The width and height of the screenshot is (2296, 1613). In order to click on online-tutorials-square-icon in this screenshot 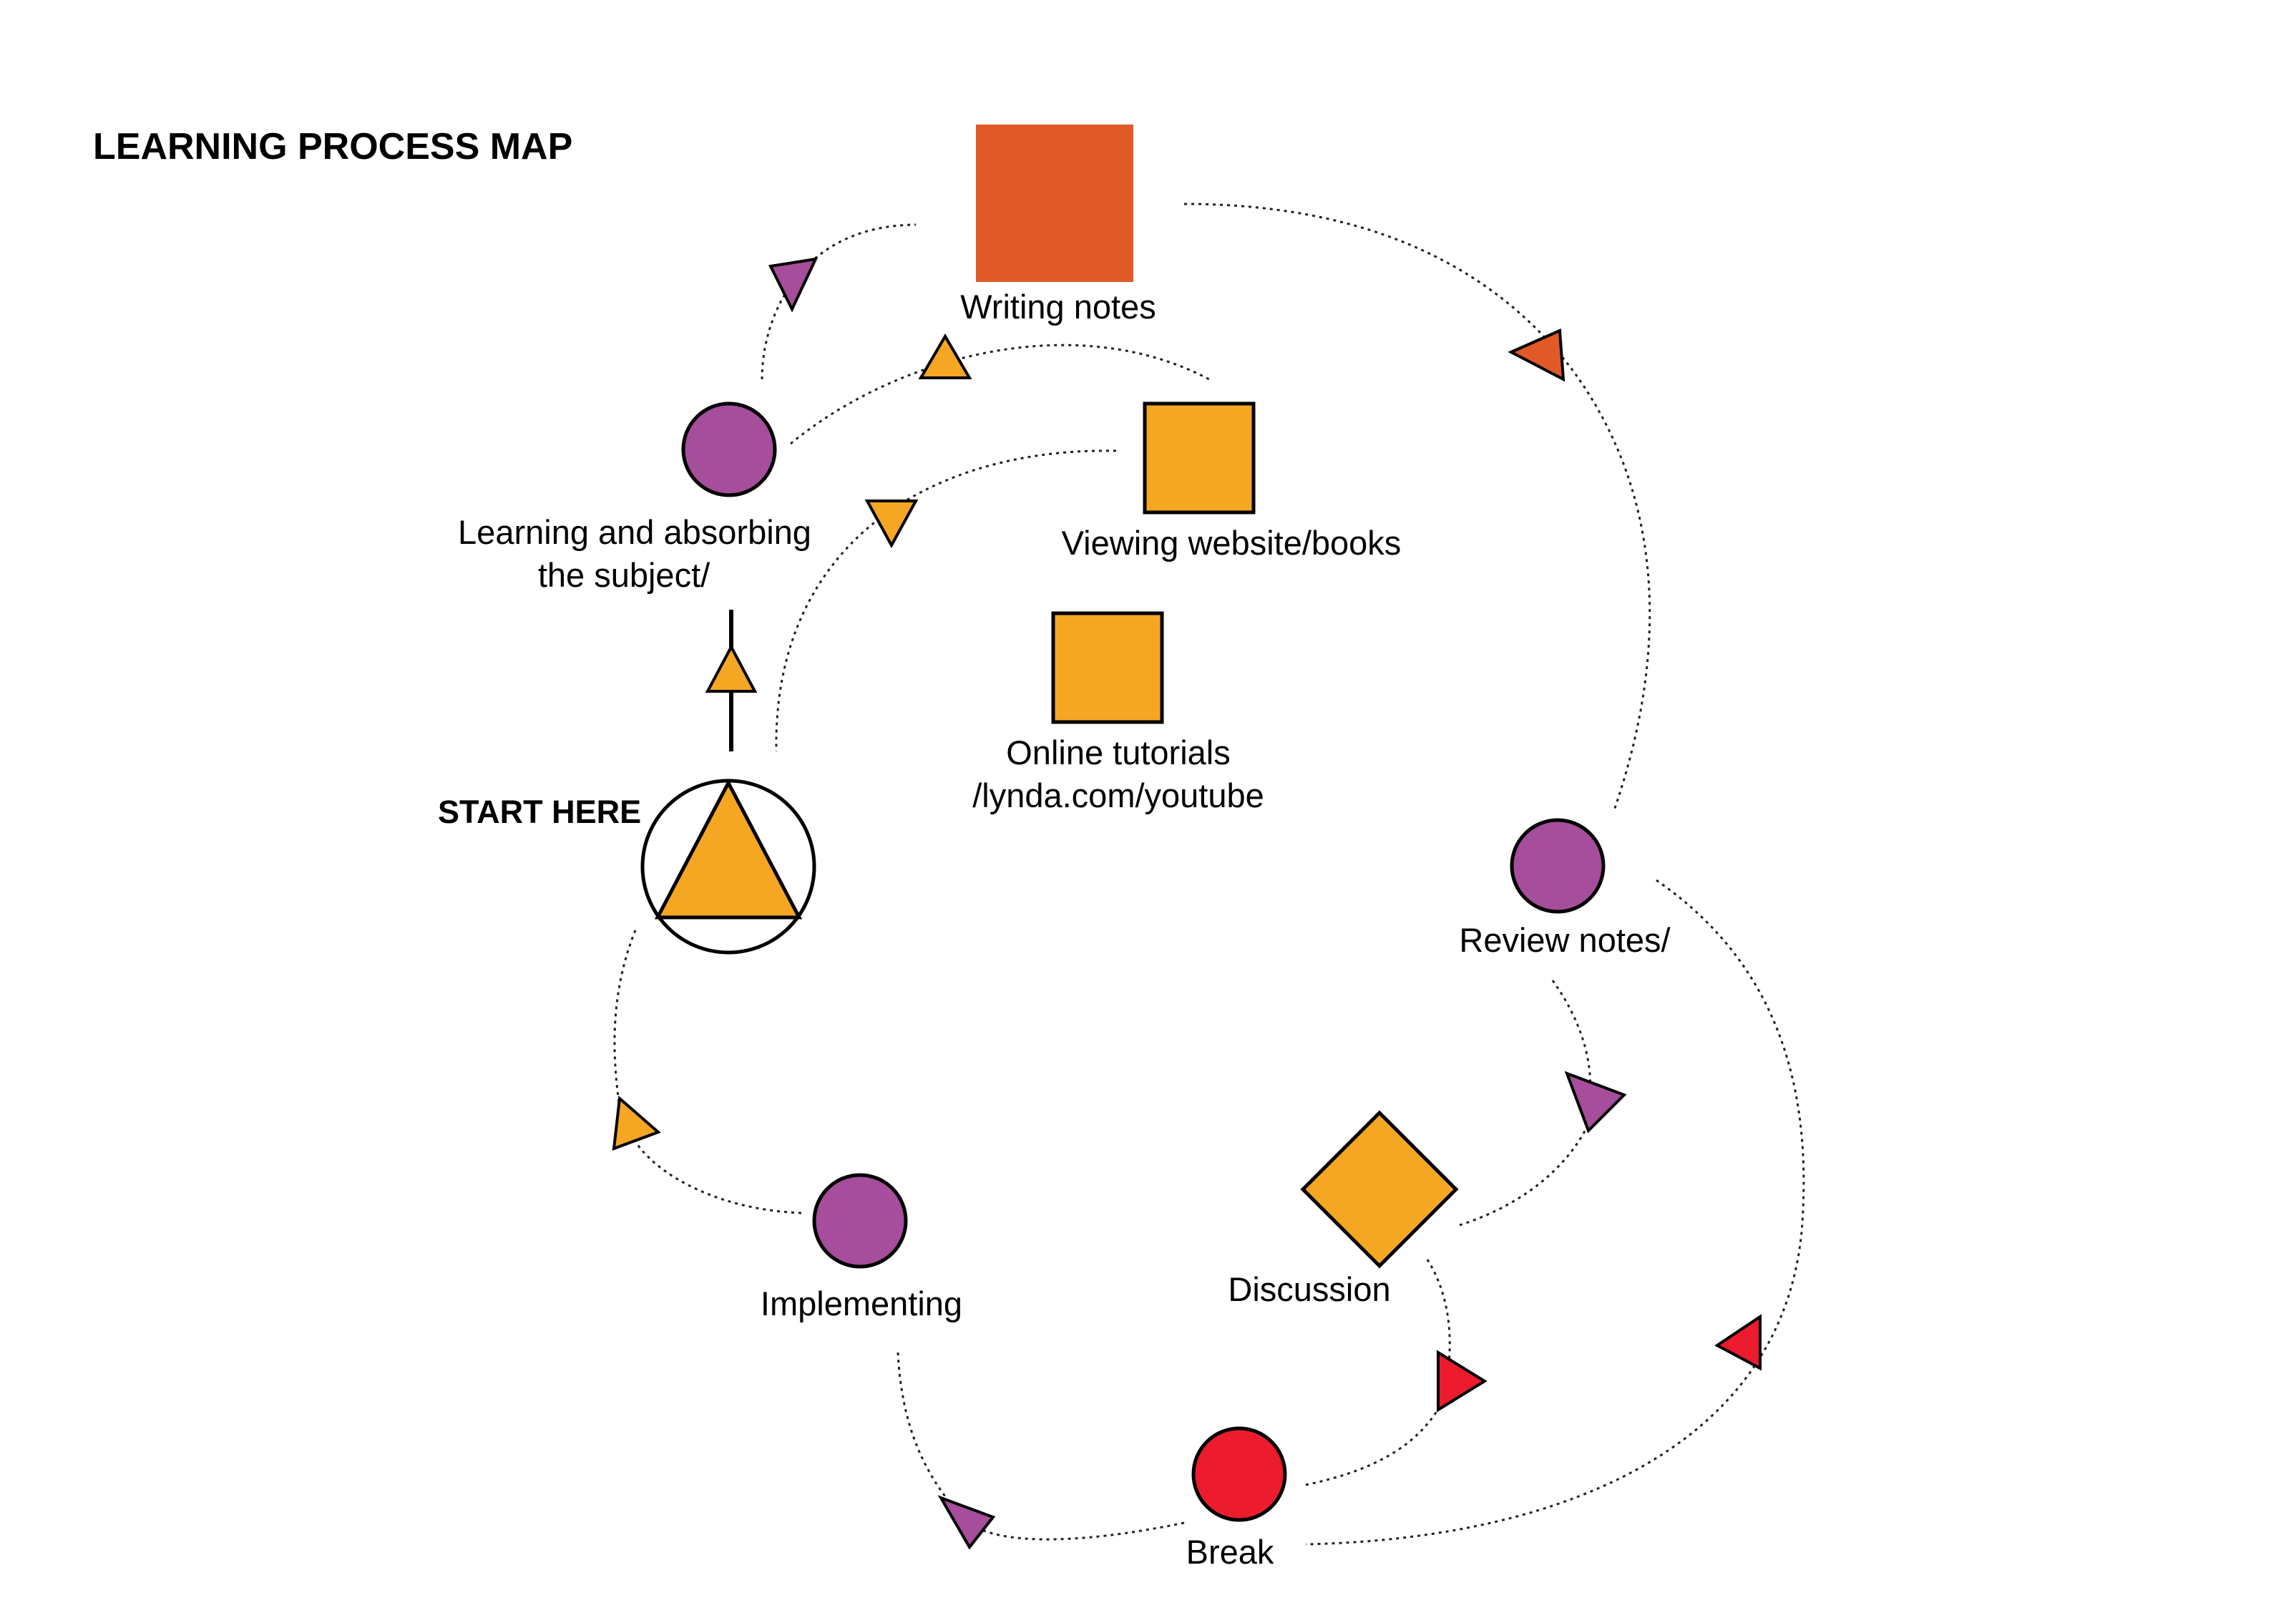, I will do `click(1107, 667)`.